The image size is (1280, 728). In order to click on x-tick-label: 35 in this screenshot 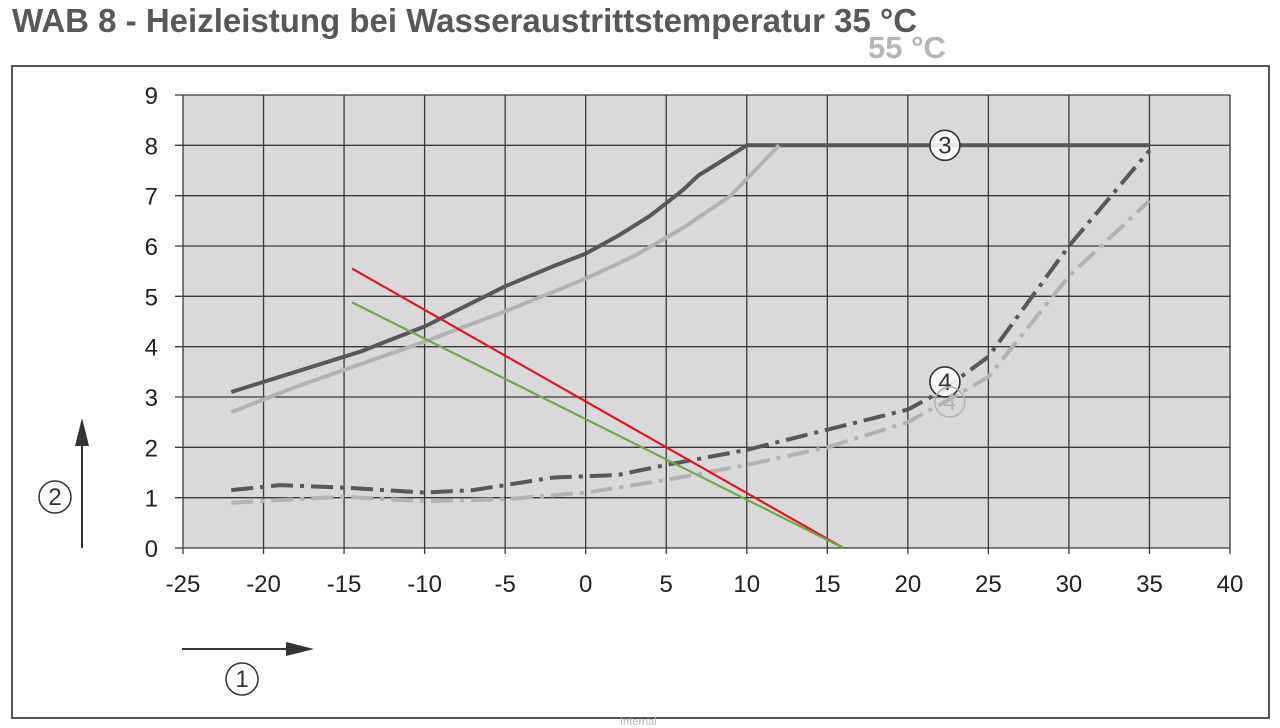, I will do `click(1149, 584)`.